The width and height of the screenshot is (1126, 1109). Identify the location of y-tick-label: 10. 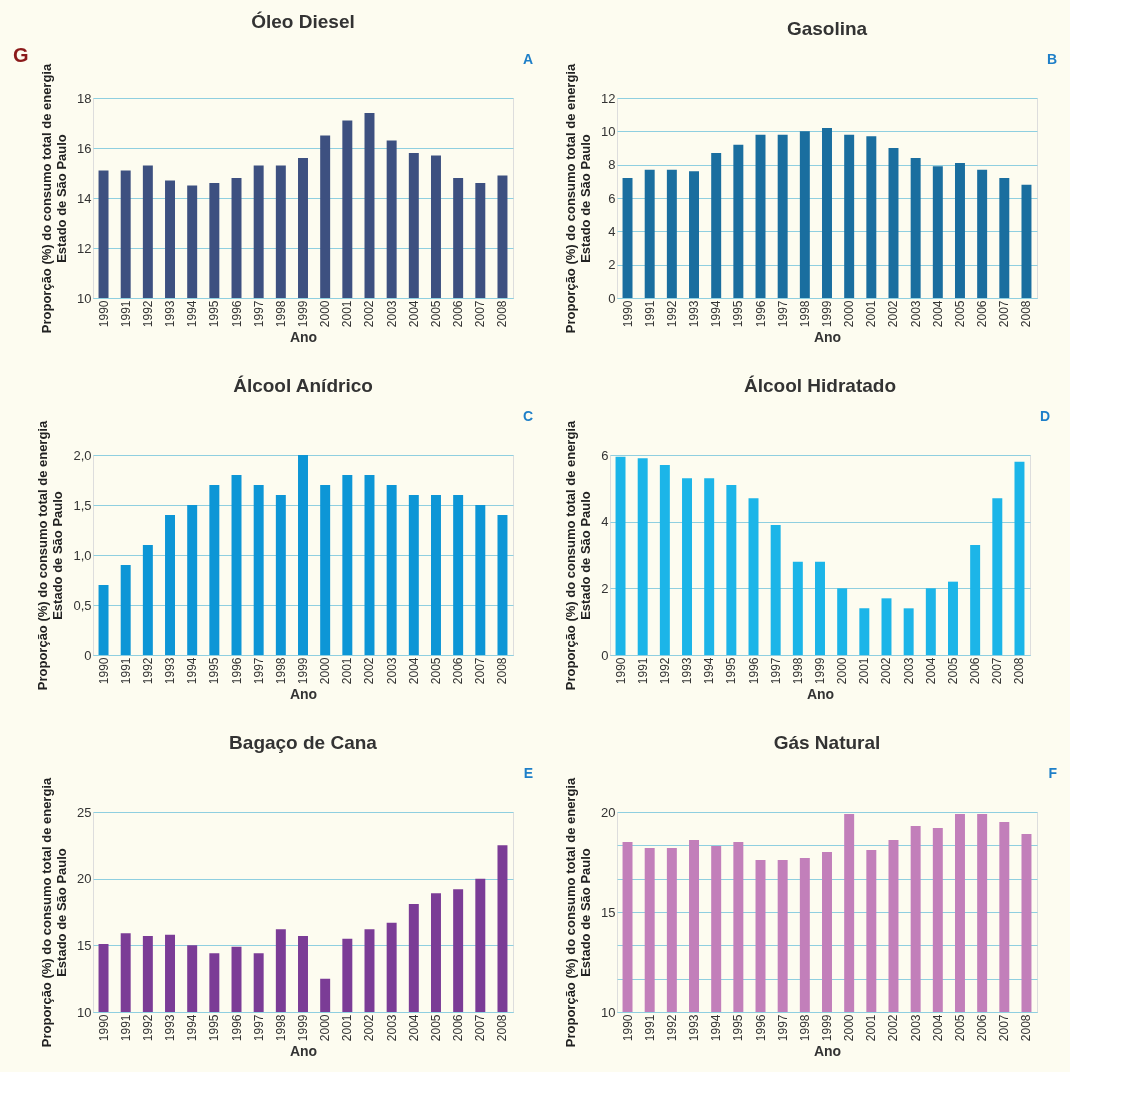
(84, 298).